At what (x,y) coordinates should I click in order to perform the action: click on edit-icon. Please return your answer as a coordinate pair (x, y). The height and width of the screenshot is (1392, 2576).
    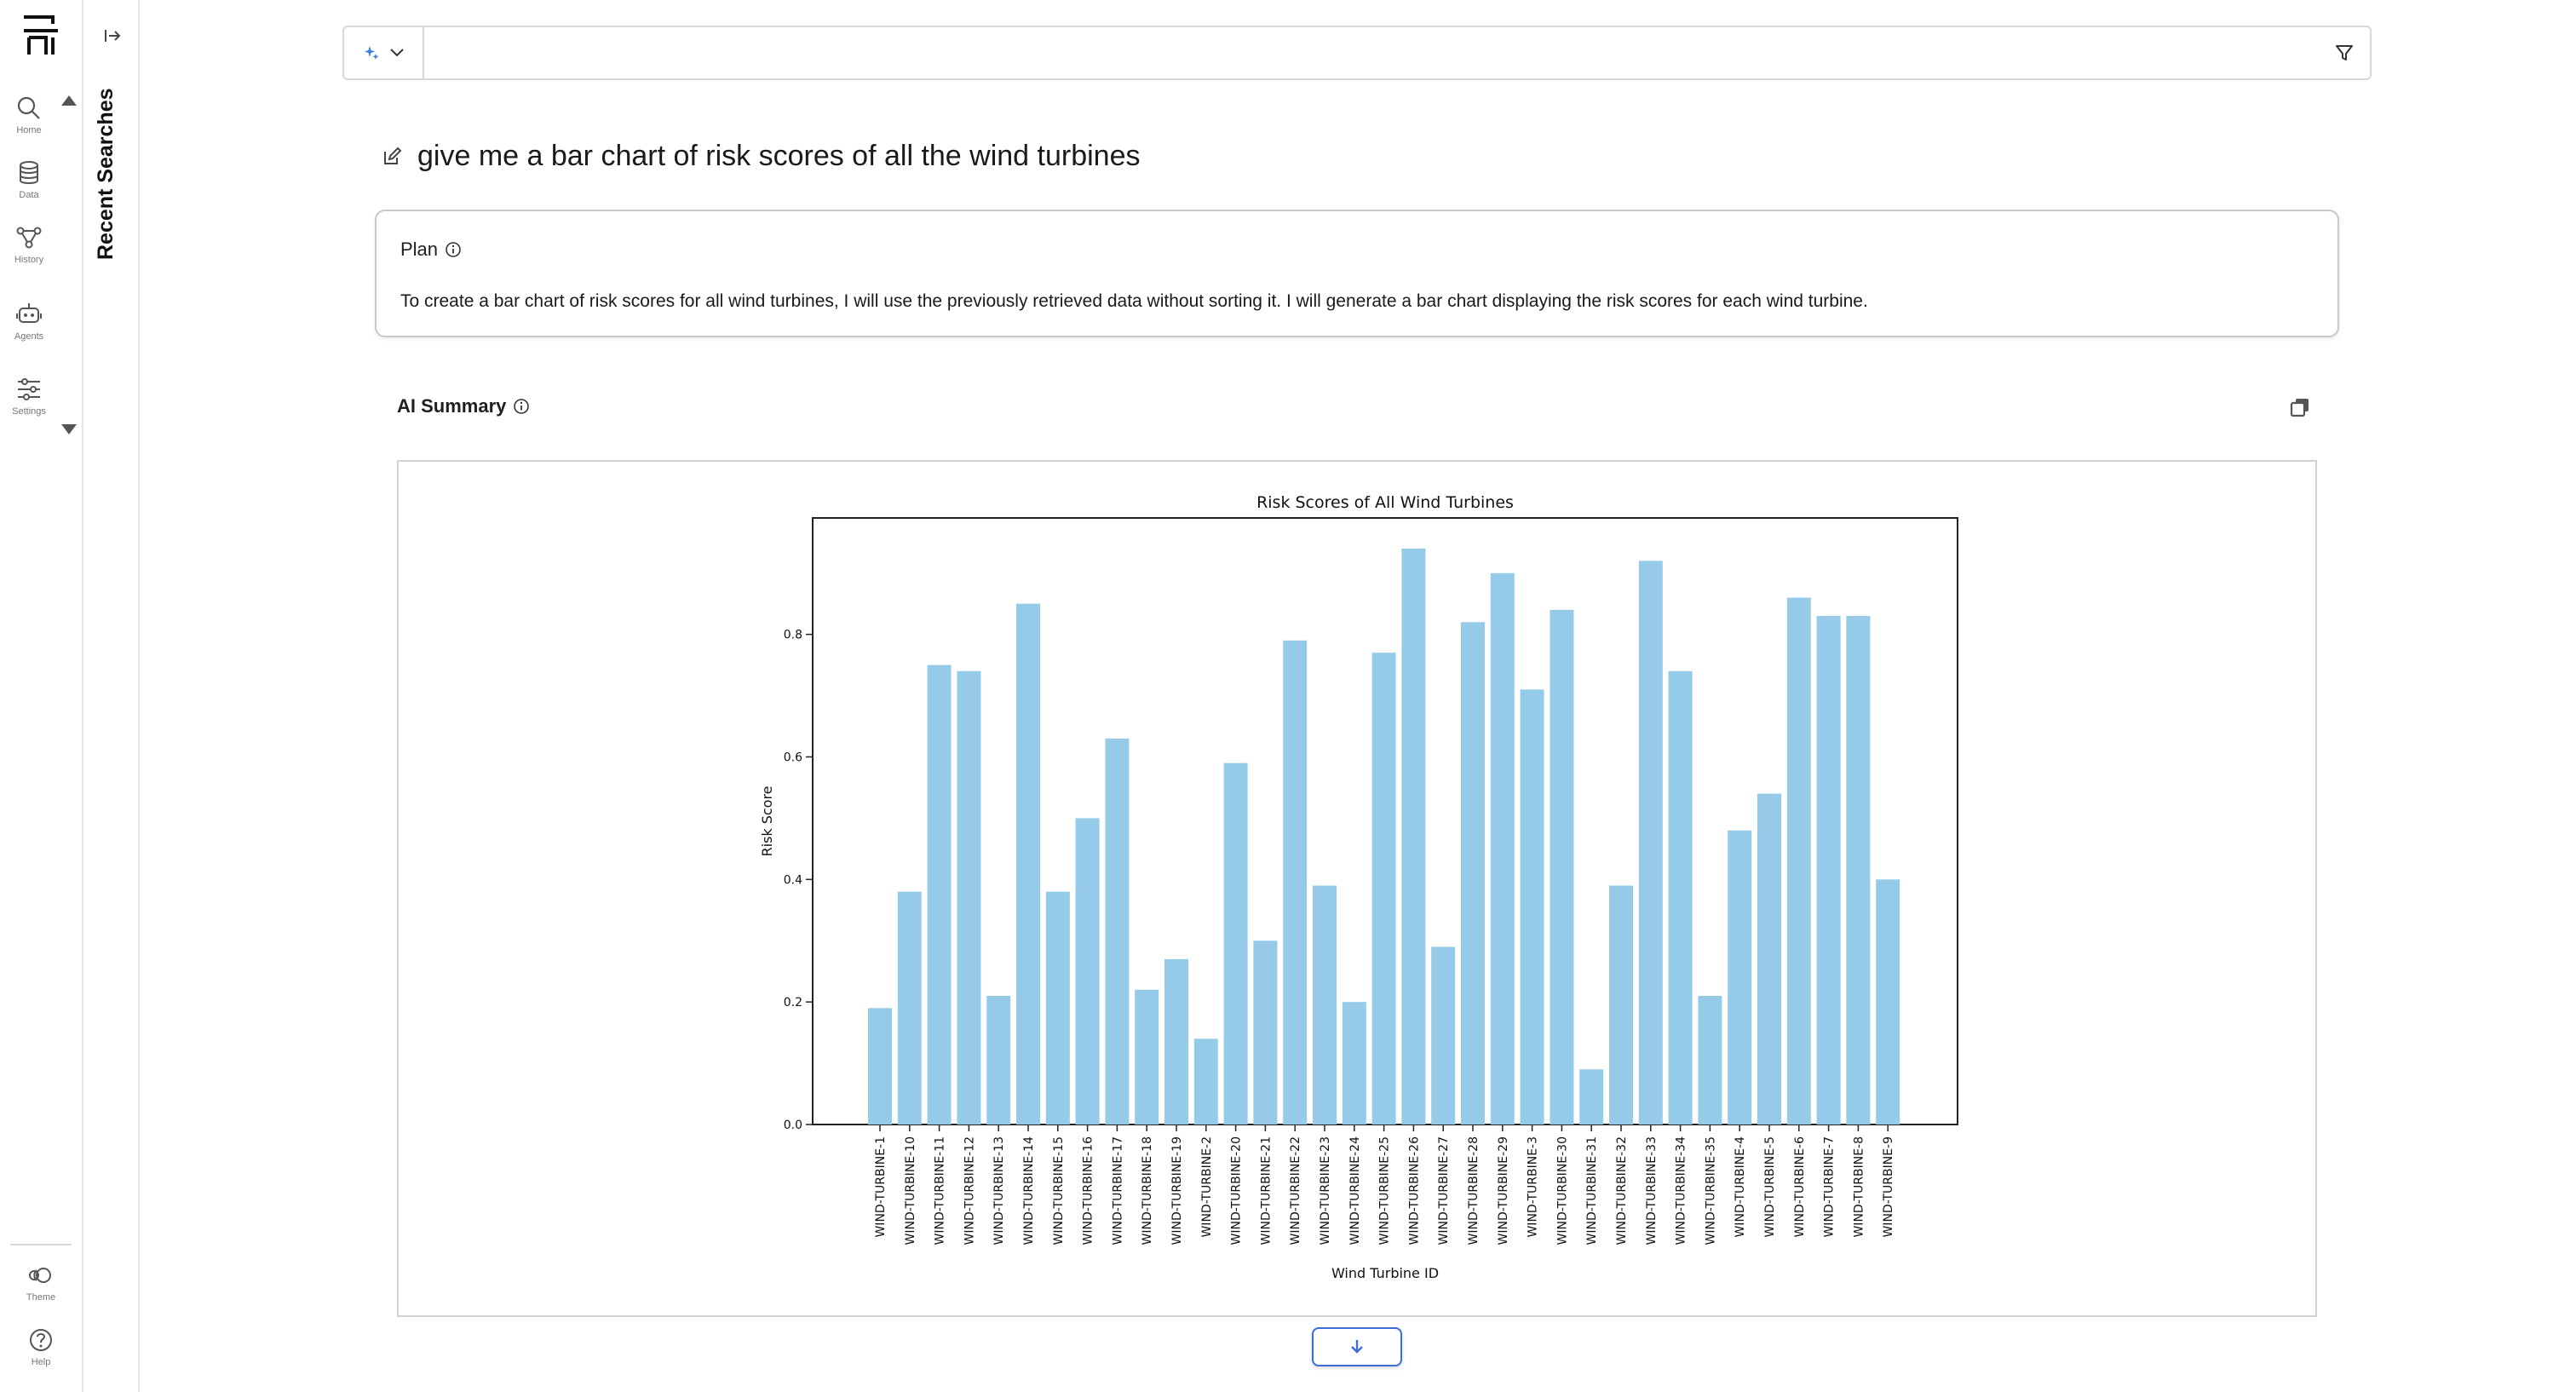
    Looking at the image, I should click on (392, 157).